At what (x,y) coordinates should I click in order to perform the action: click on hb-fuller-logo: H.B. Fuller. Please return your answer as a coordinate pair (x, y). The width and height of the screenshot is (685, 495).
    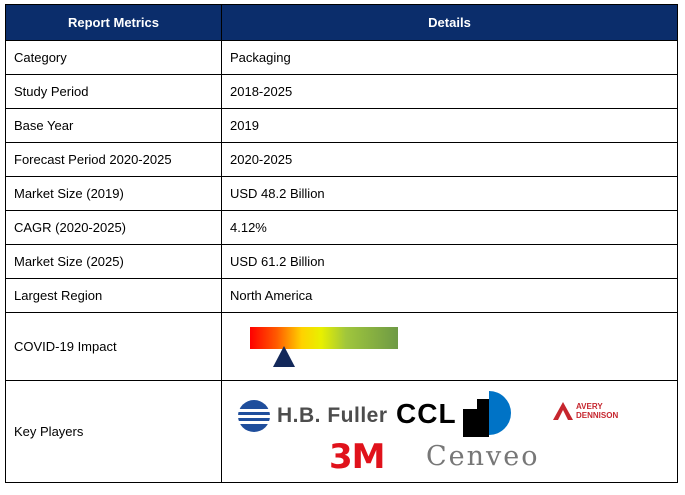
    Looking at the image, I should click on (312, 416).